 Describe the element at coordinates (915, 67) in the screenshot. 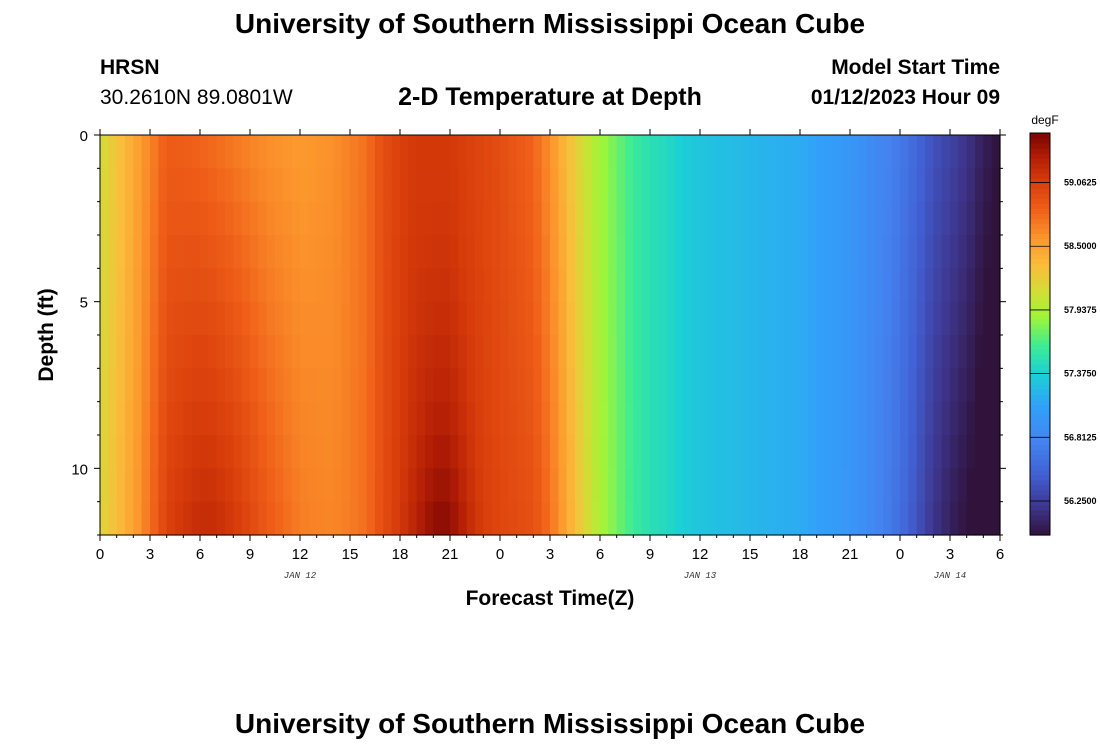

I see `model-start-label: Model Start Time` at that location.